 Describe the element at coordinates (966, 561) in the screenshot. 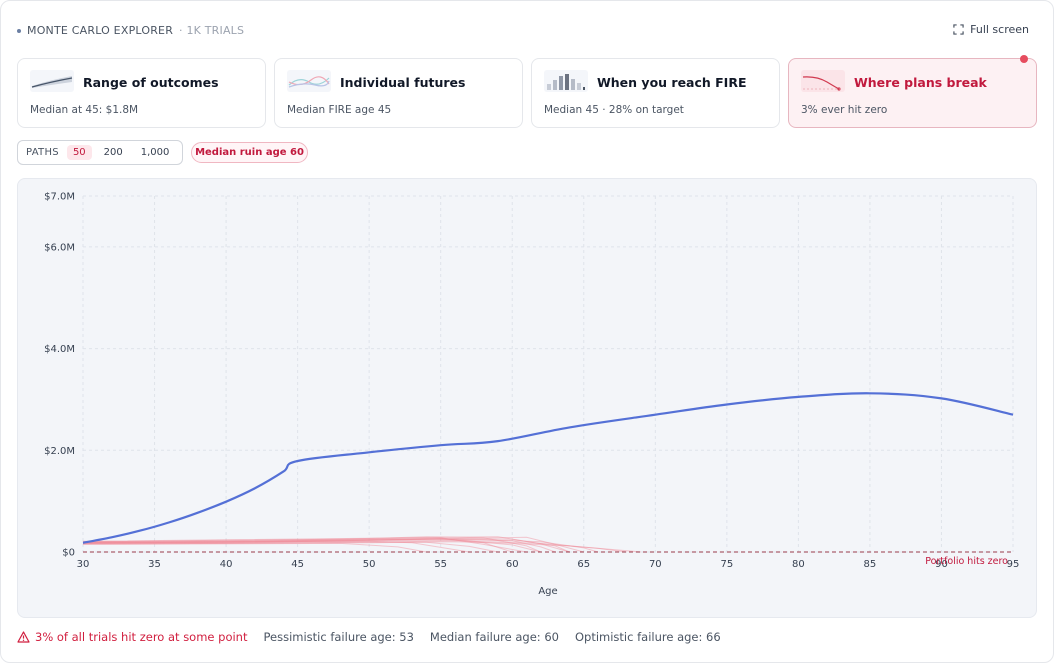

I see `zero-line-label: Portfolio hits zero` at that location.